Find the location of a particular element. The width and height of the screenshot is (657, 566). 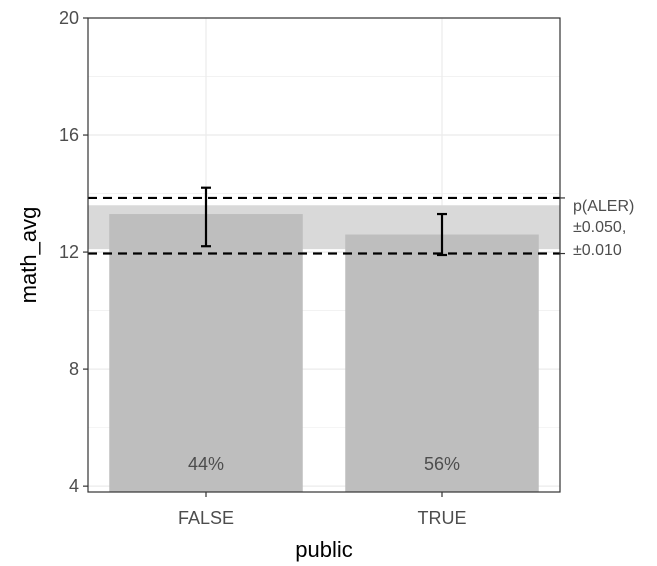

reference-line-layer is located at coordinates (324, 225).